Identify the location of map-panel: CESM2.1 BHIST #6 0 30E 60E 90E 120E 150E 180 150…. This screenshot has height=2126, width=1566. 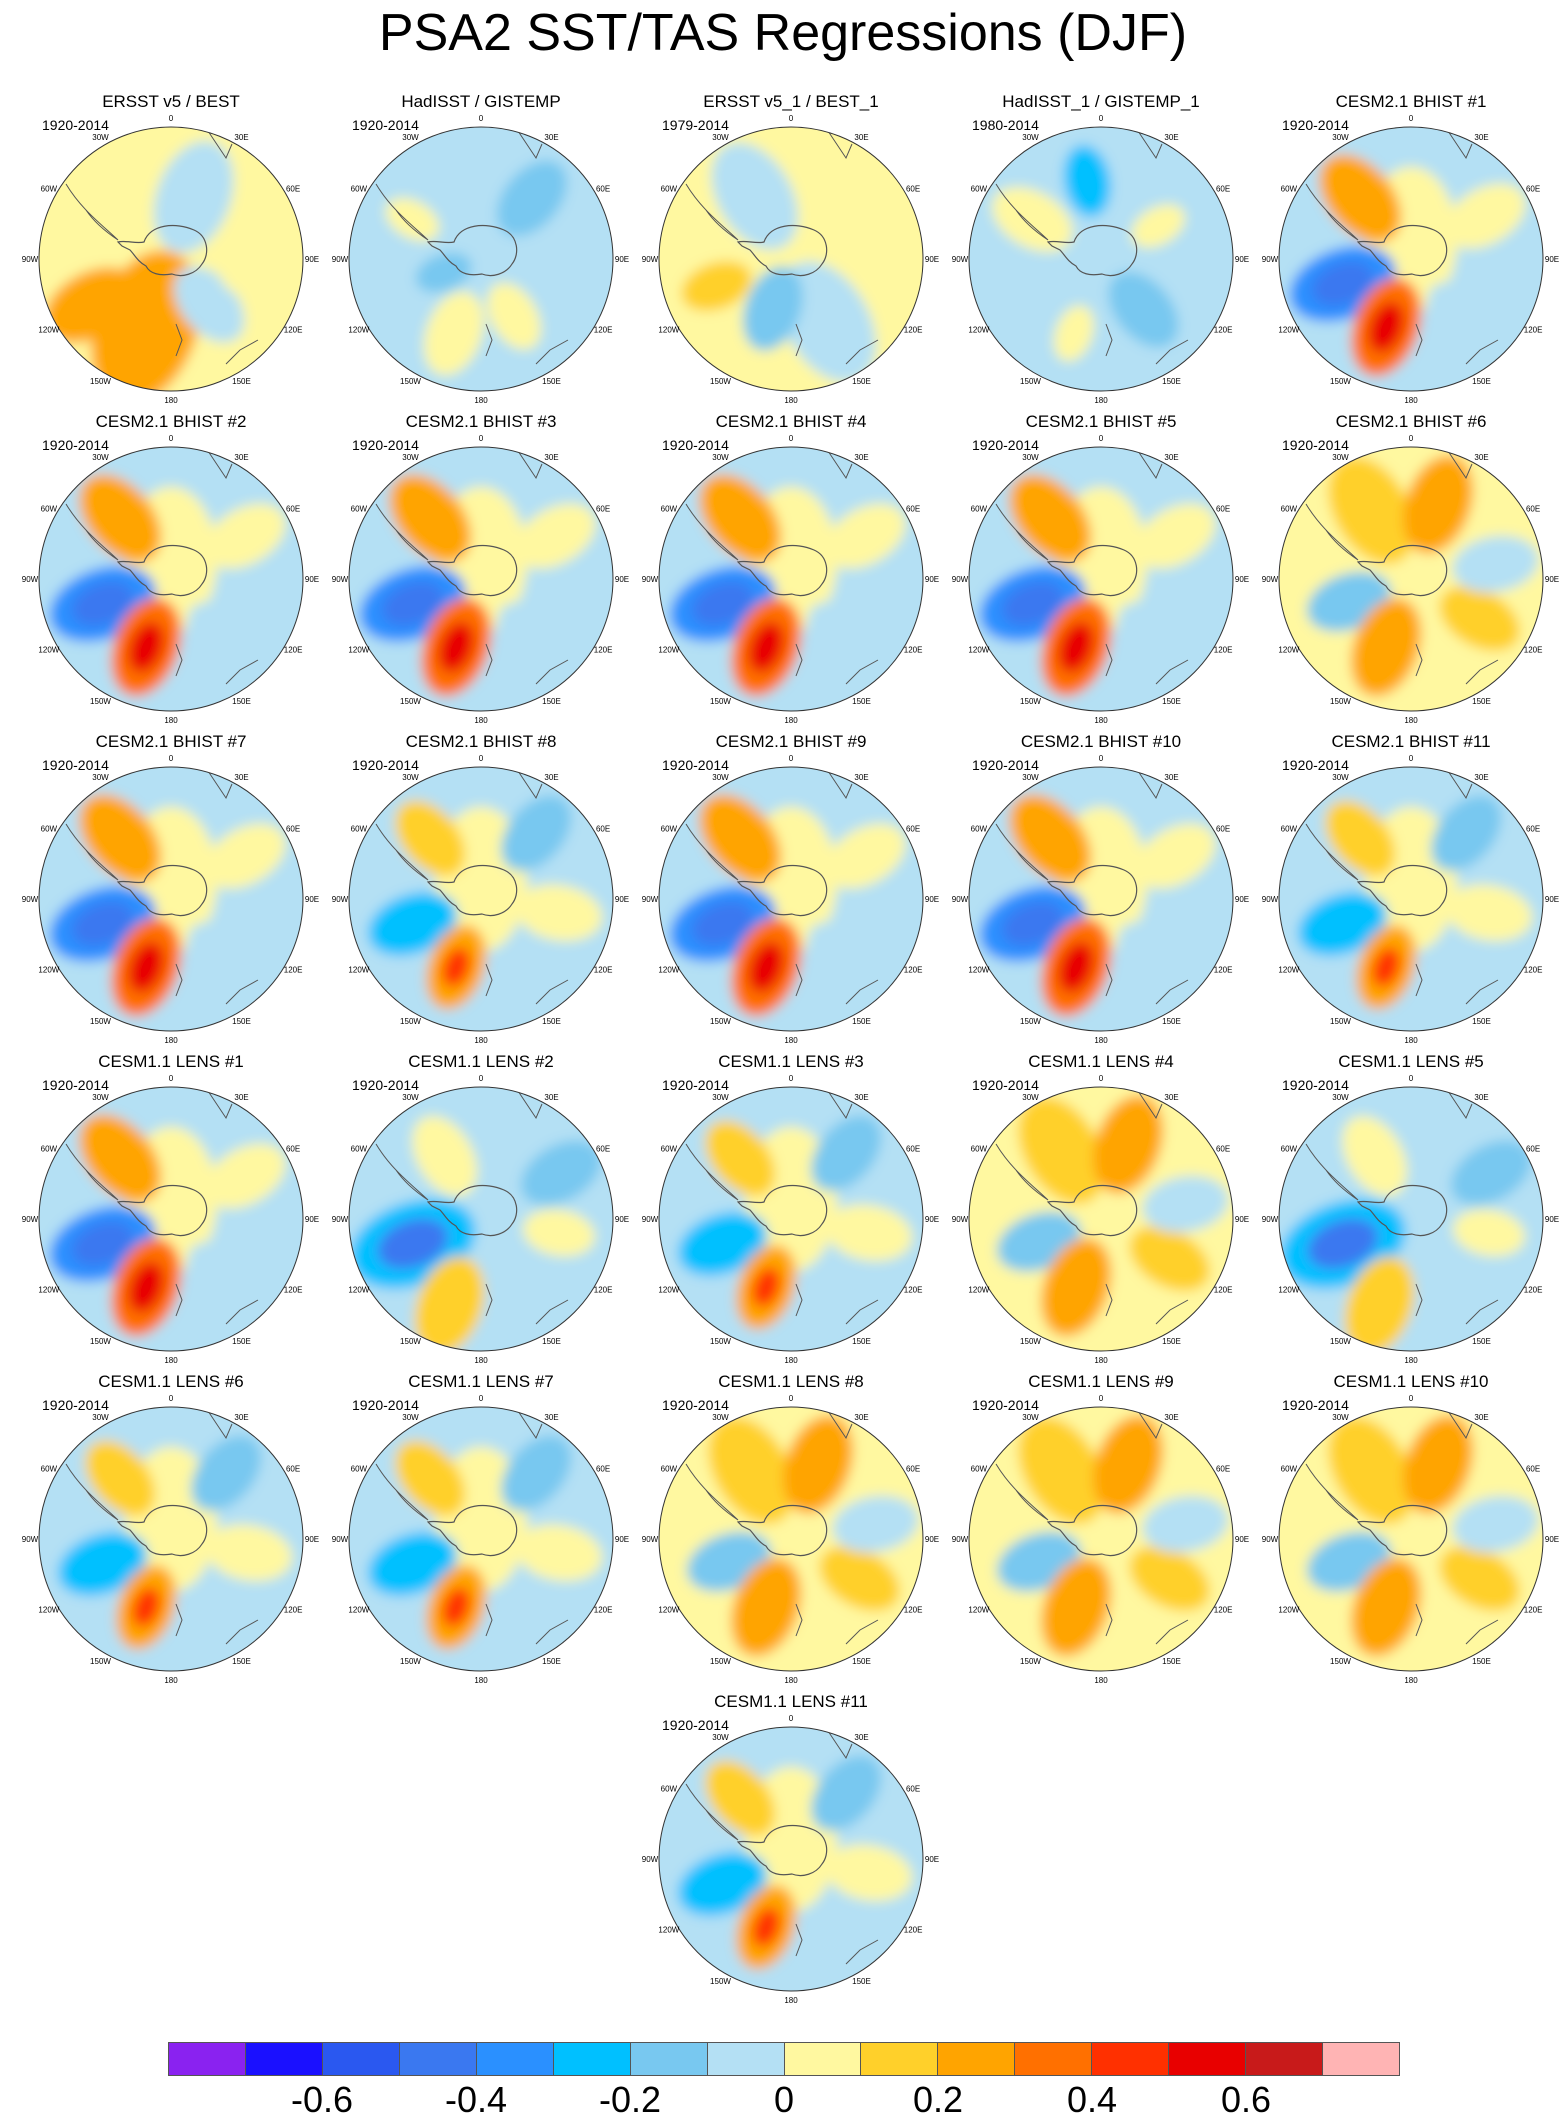
(1410, 571).